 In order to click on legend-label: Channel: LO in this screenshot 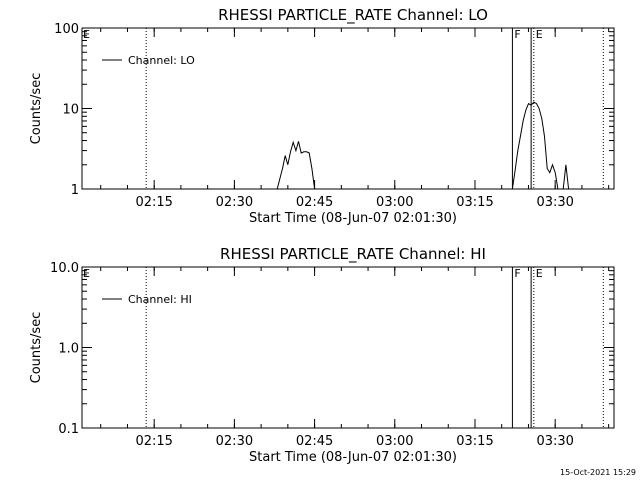, I will do `click(161, 60)`.